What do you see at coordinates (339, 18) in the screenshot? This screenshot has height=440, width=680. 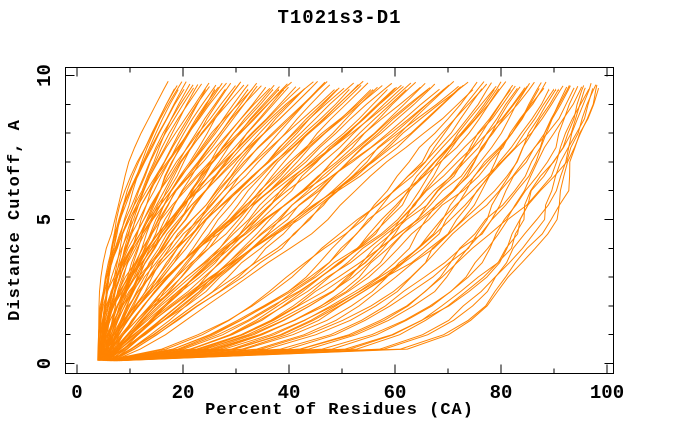 I see `chart-title: T1021s3-D1` at bounding box center [339, 18].